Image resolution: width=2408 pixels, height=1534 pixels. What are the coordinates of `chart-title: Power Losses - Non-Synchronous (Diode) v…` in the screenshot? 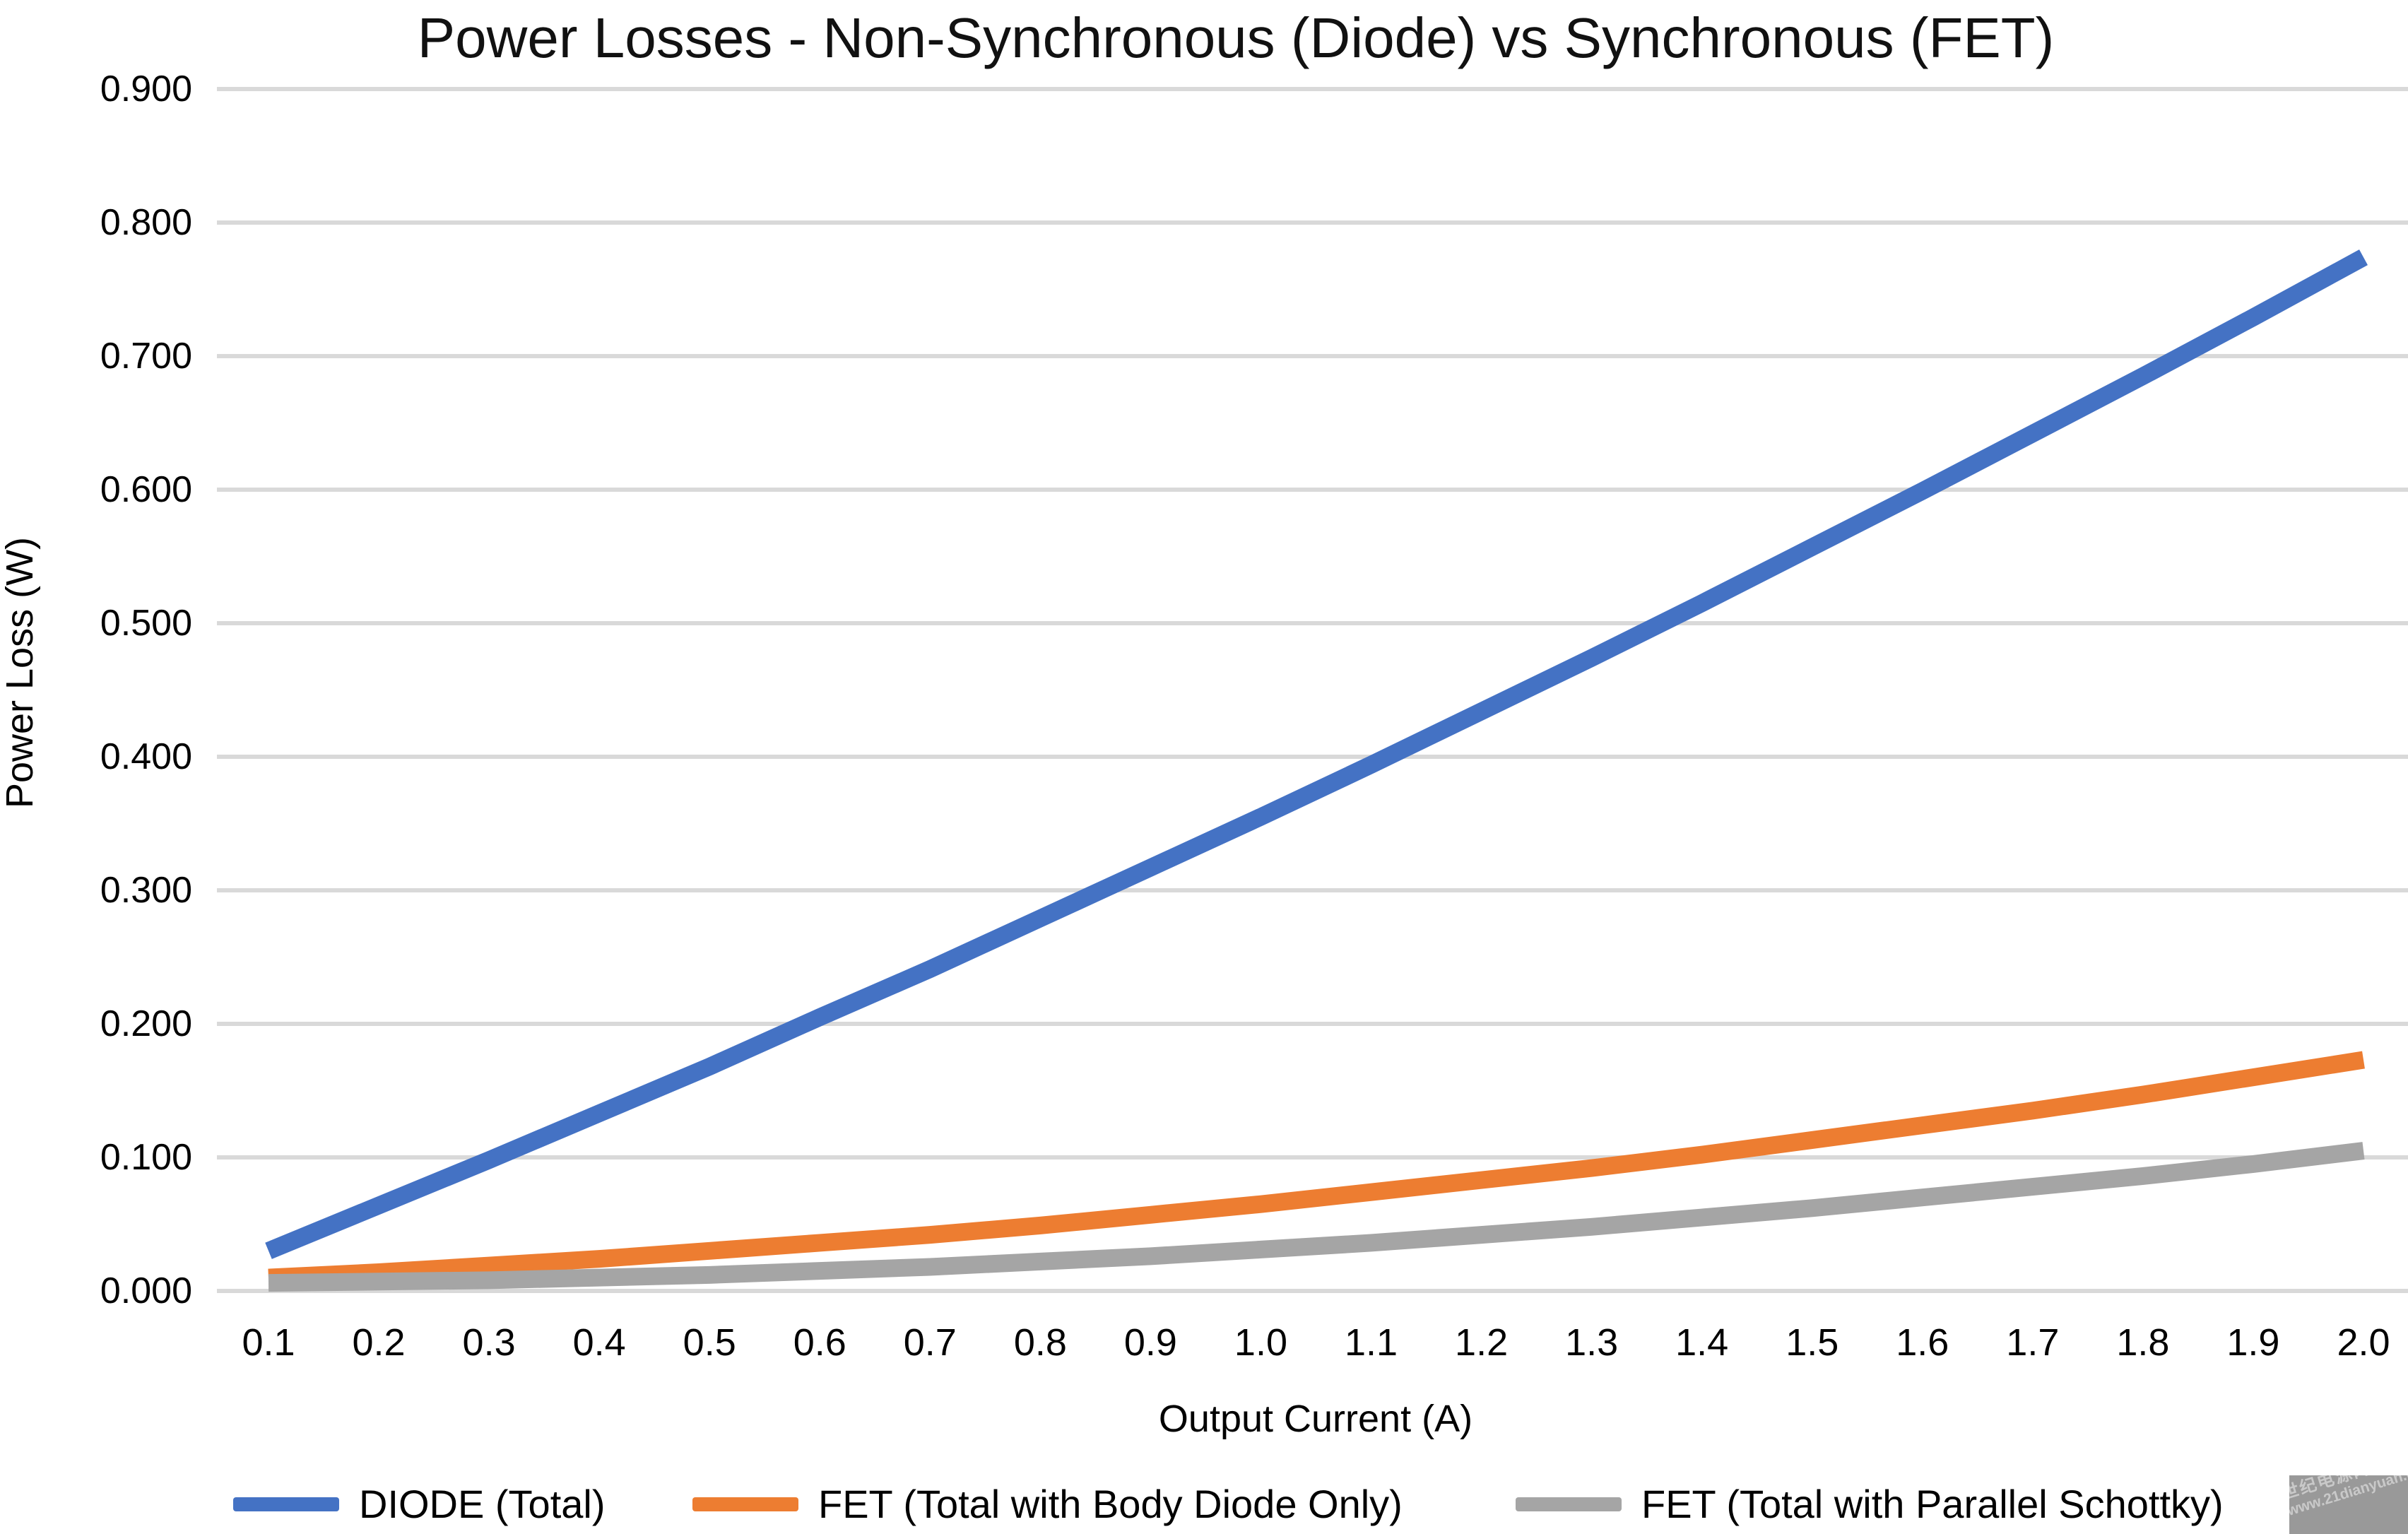 It's located at (1236, 37).